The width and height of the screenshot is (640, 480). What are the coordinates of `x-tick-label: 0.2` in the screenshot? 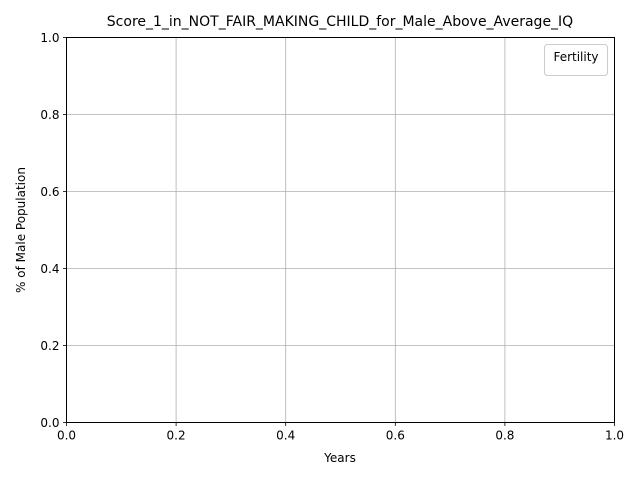 It's located at (176, 436).